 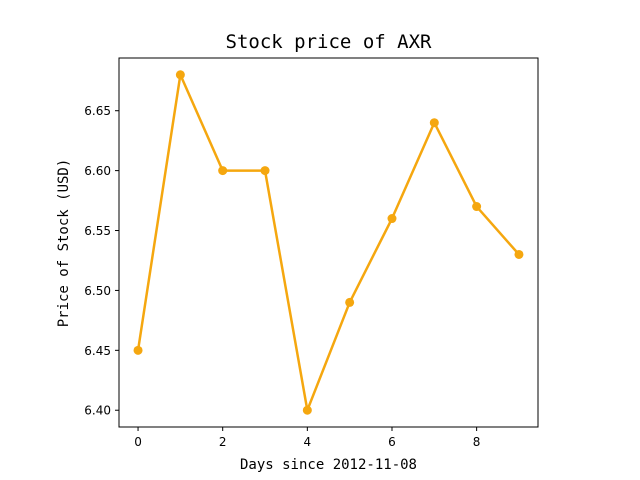 I want to click on y-axis: 6.40 6.45 6.50 6.55 6.60 6.65, so click(x=101, y=261).